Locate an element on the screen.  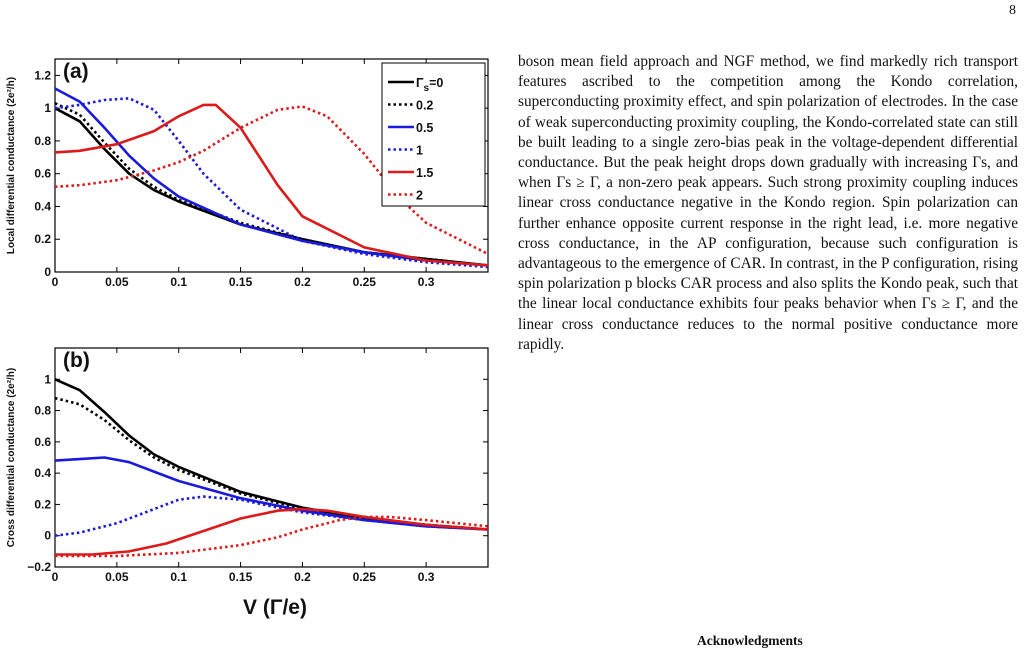
x-axis-label: V (Γ/e) is located at coordinates (275, 607).